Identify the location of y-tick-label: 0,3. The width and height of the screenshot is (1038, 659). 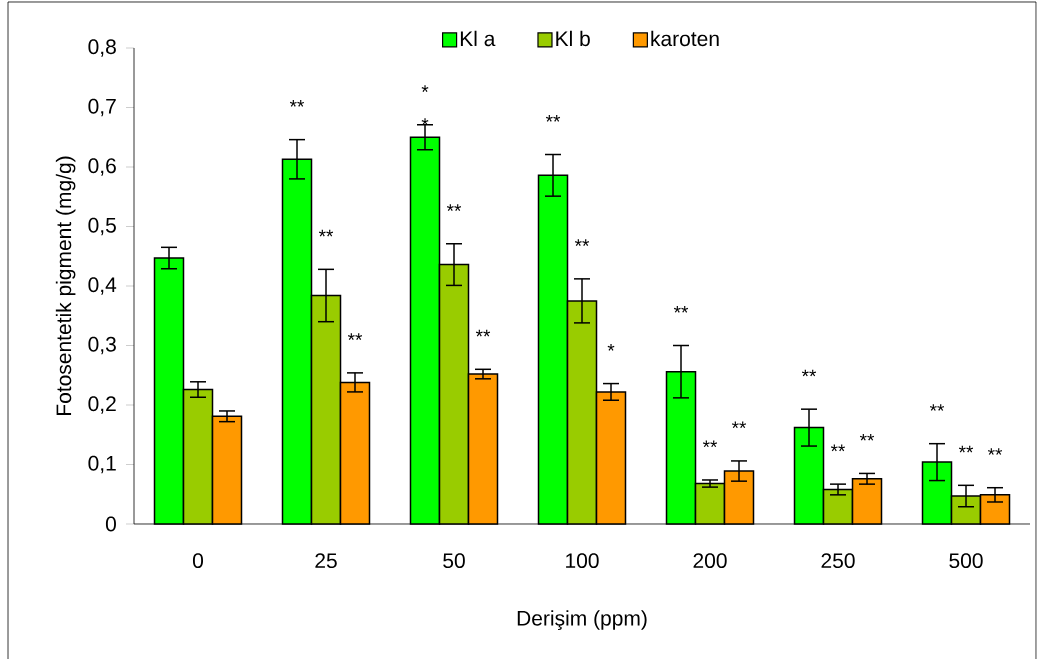
(102, 345).